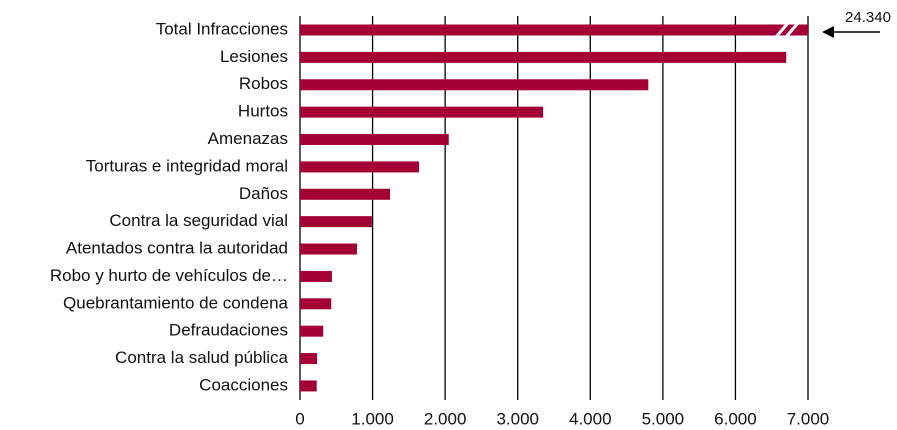  I want to click on y-tick-label: Contra la seguridad vial, so click(198, 220).